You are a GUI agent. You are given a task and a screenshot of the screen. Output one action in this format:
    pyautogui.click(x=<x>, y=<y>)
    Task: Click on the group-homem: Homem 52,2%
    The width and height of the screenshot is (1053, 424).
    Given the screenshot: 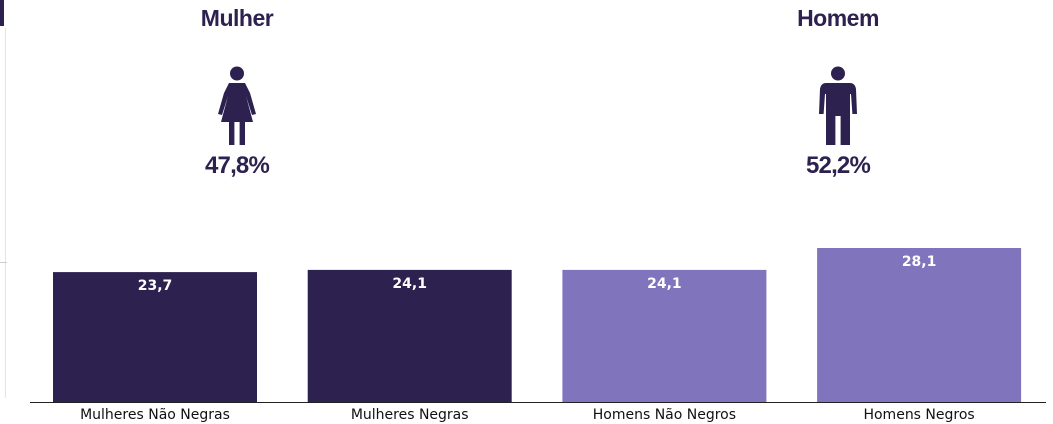 What is the action you would take?
    pyautogui.click(x=838, y=90)
    